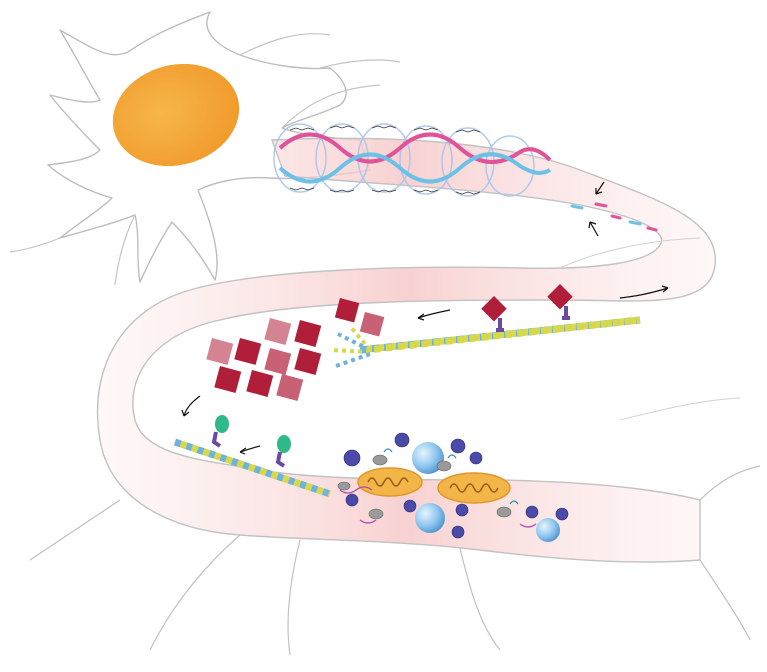  What do you see at coordinates (295, 349) in the screenshot?
I see `aggregate-icon` at bounding box center [295, 349].